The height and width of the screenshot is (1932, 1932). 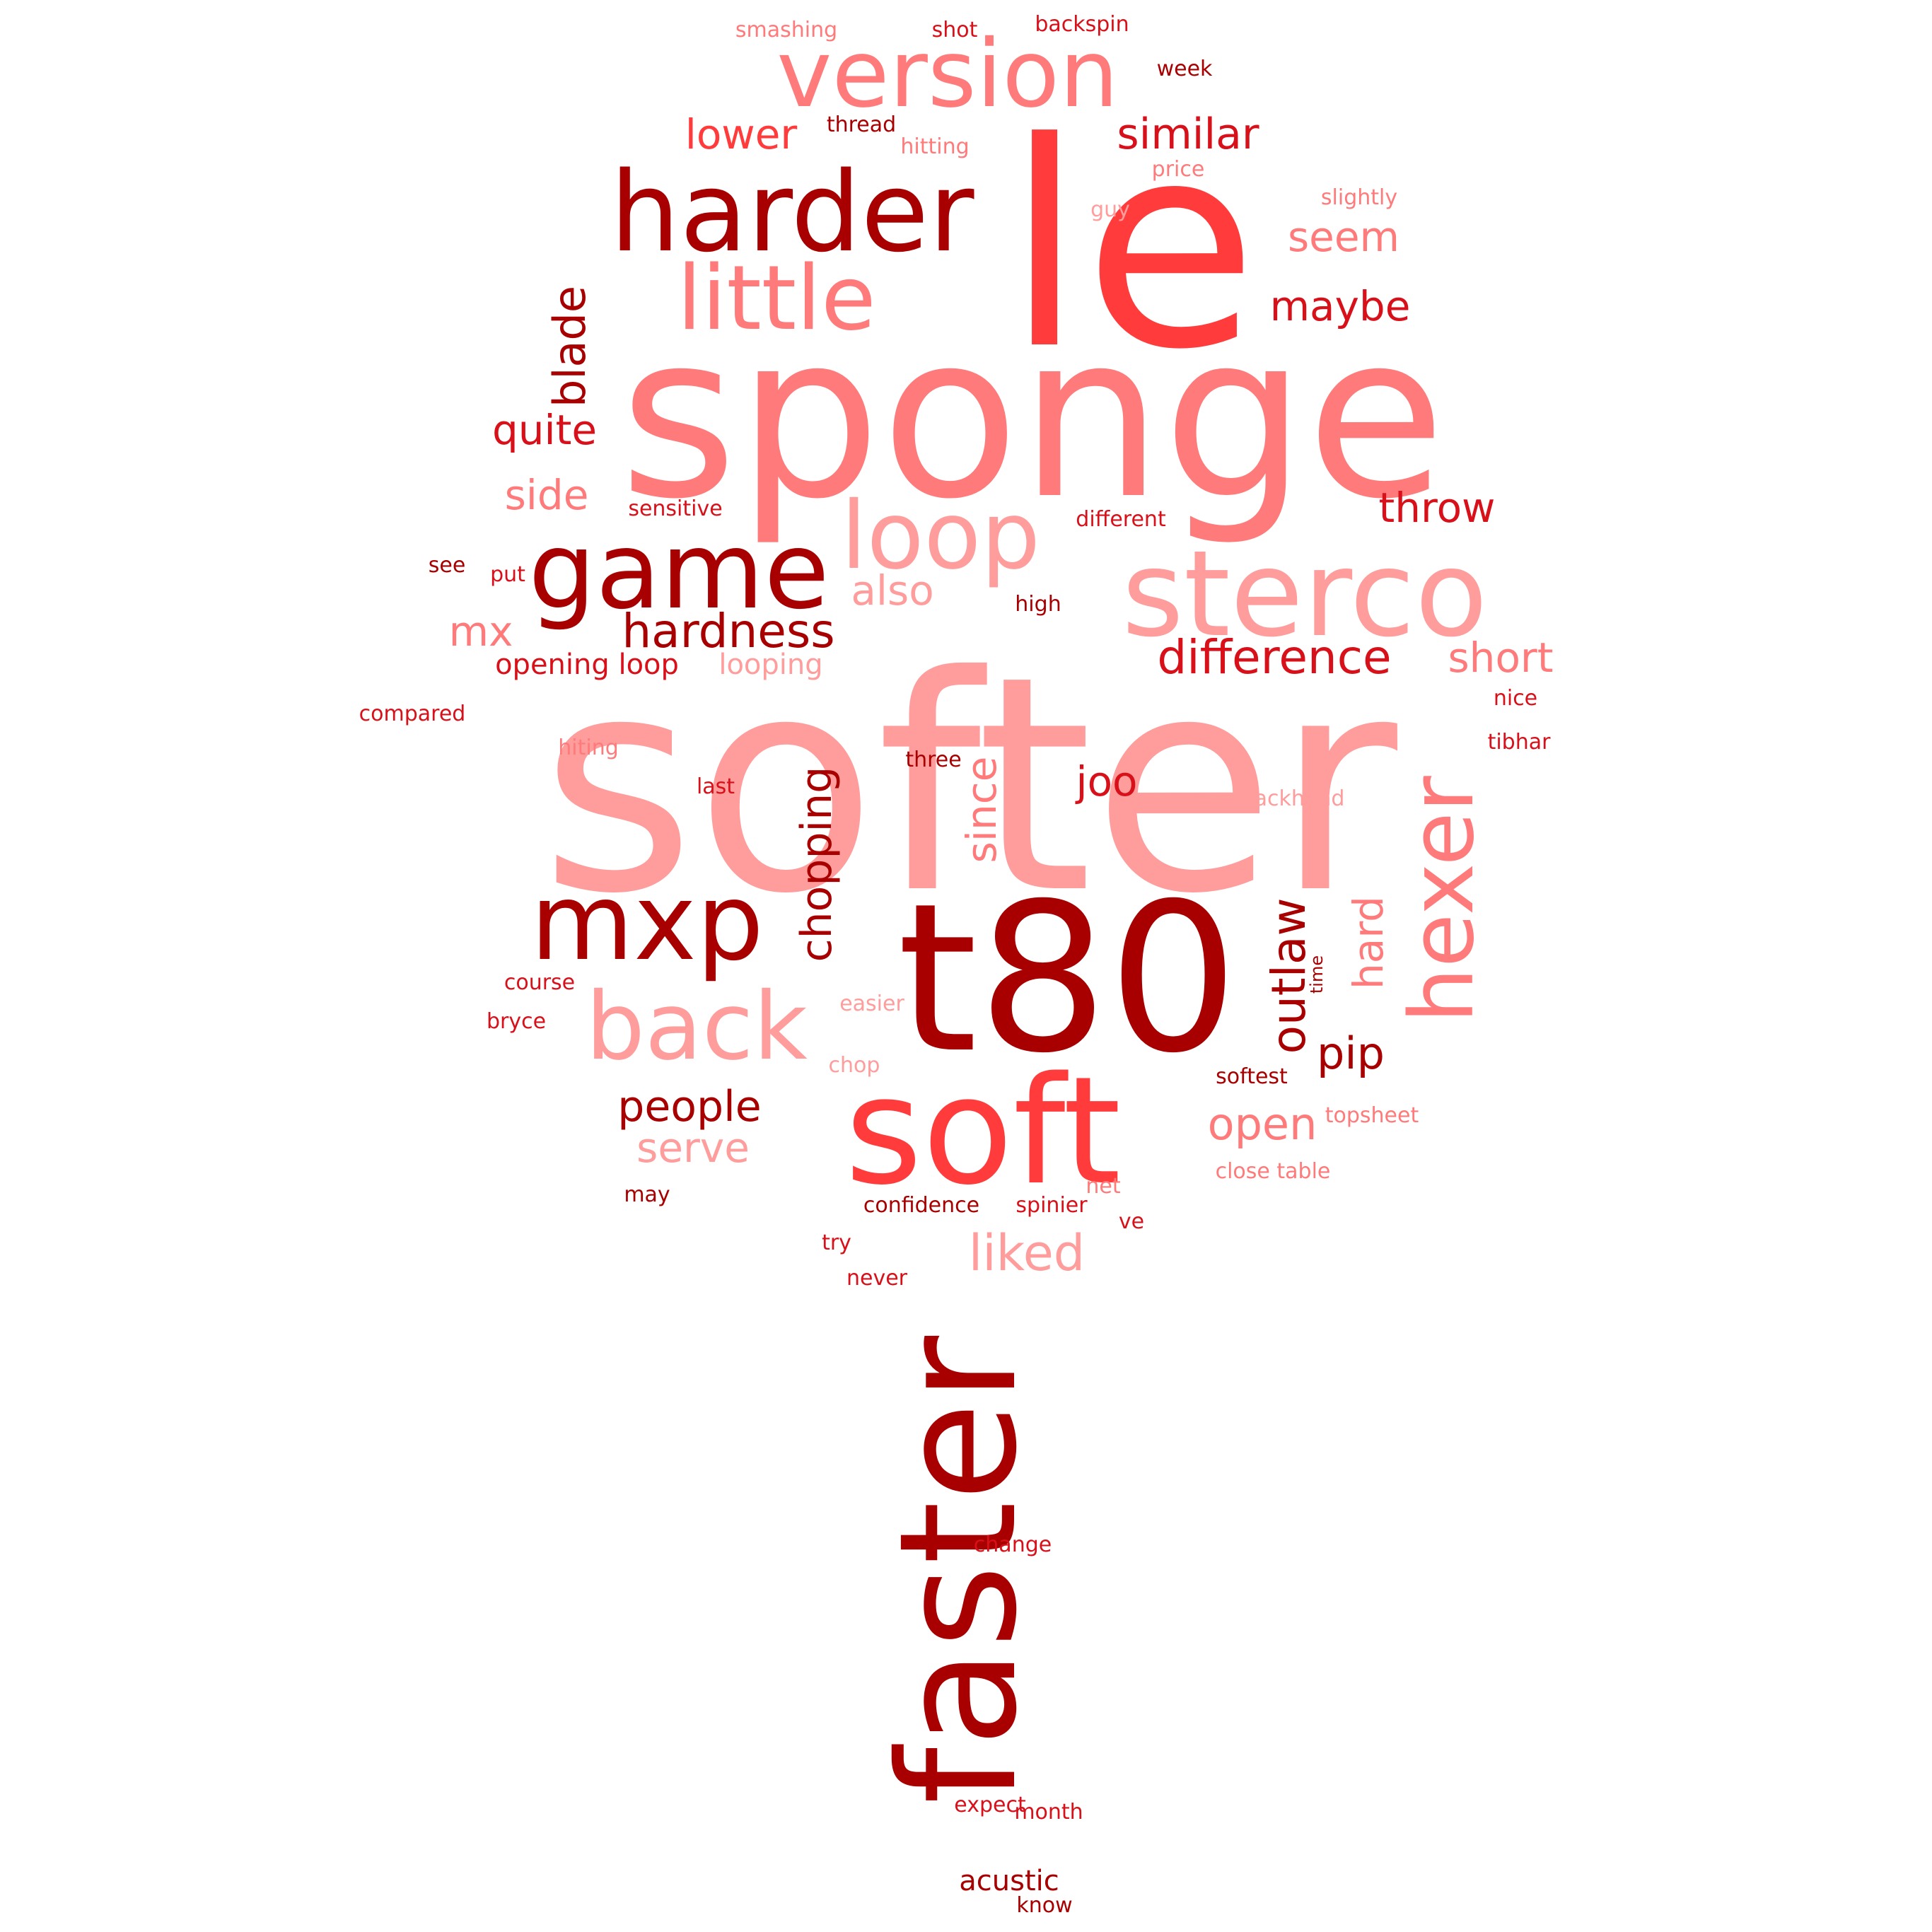 I want to click on word-joo: joo, so click(x=1107, y=781).